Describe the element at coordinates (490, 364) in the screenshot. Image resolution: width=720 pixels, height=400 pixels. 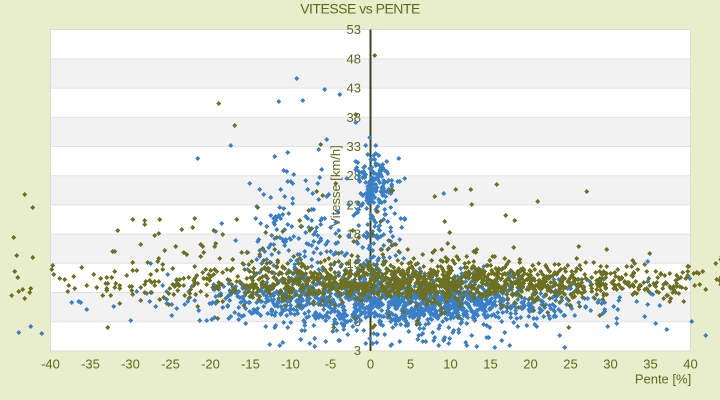
I see `svg-text: 15` at that location.